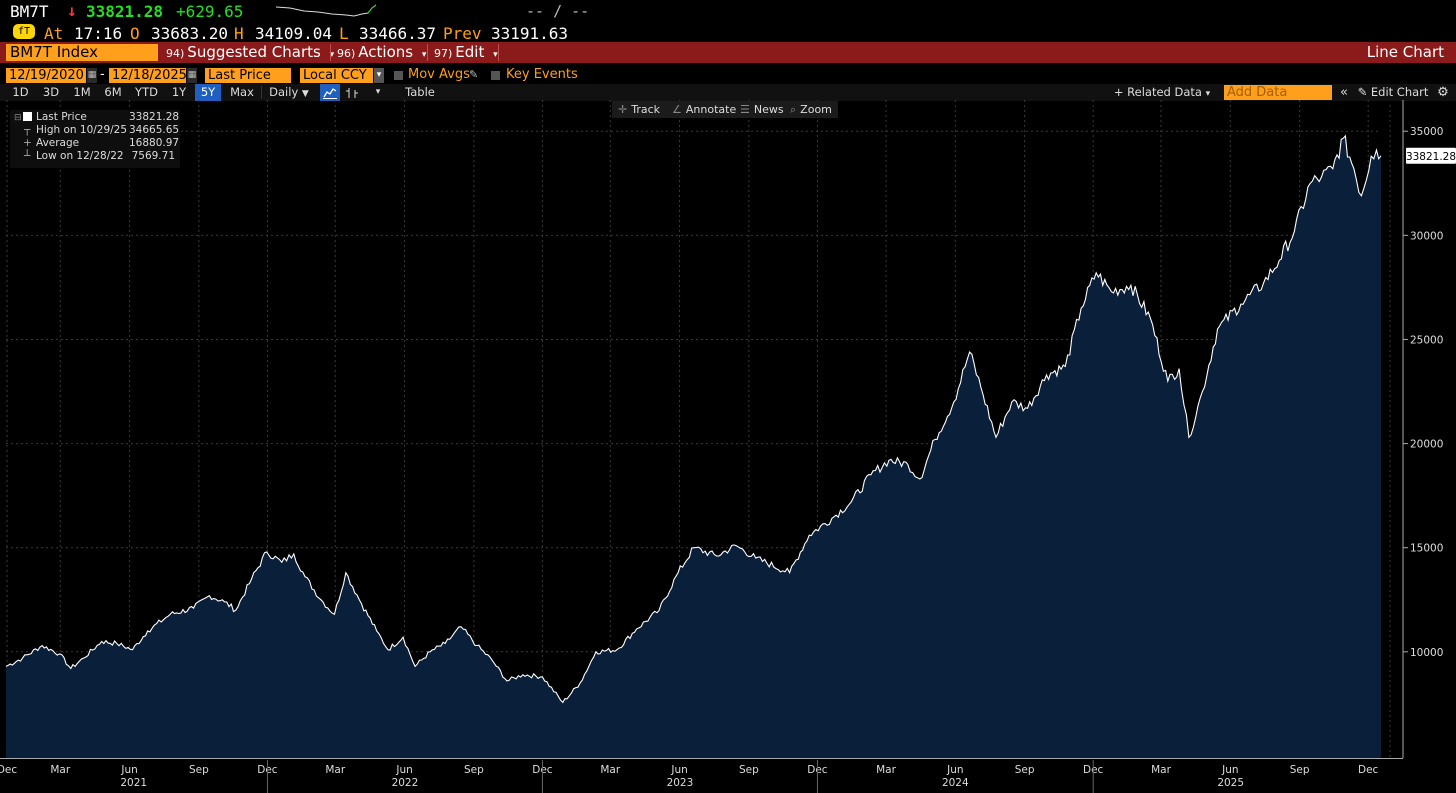  What do you see at coordinates (1426, 236) in the screenshot?
I see `y-tick-label: 30000` at bounding box center [1426, 236].